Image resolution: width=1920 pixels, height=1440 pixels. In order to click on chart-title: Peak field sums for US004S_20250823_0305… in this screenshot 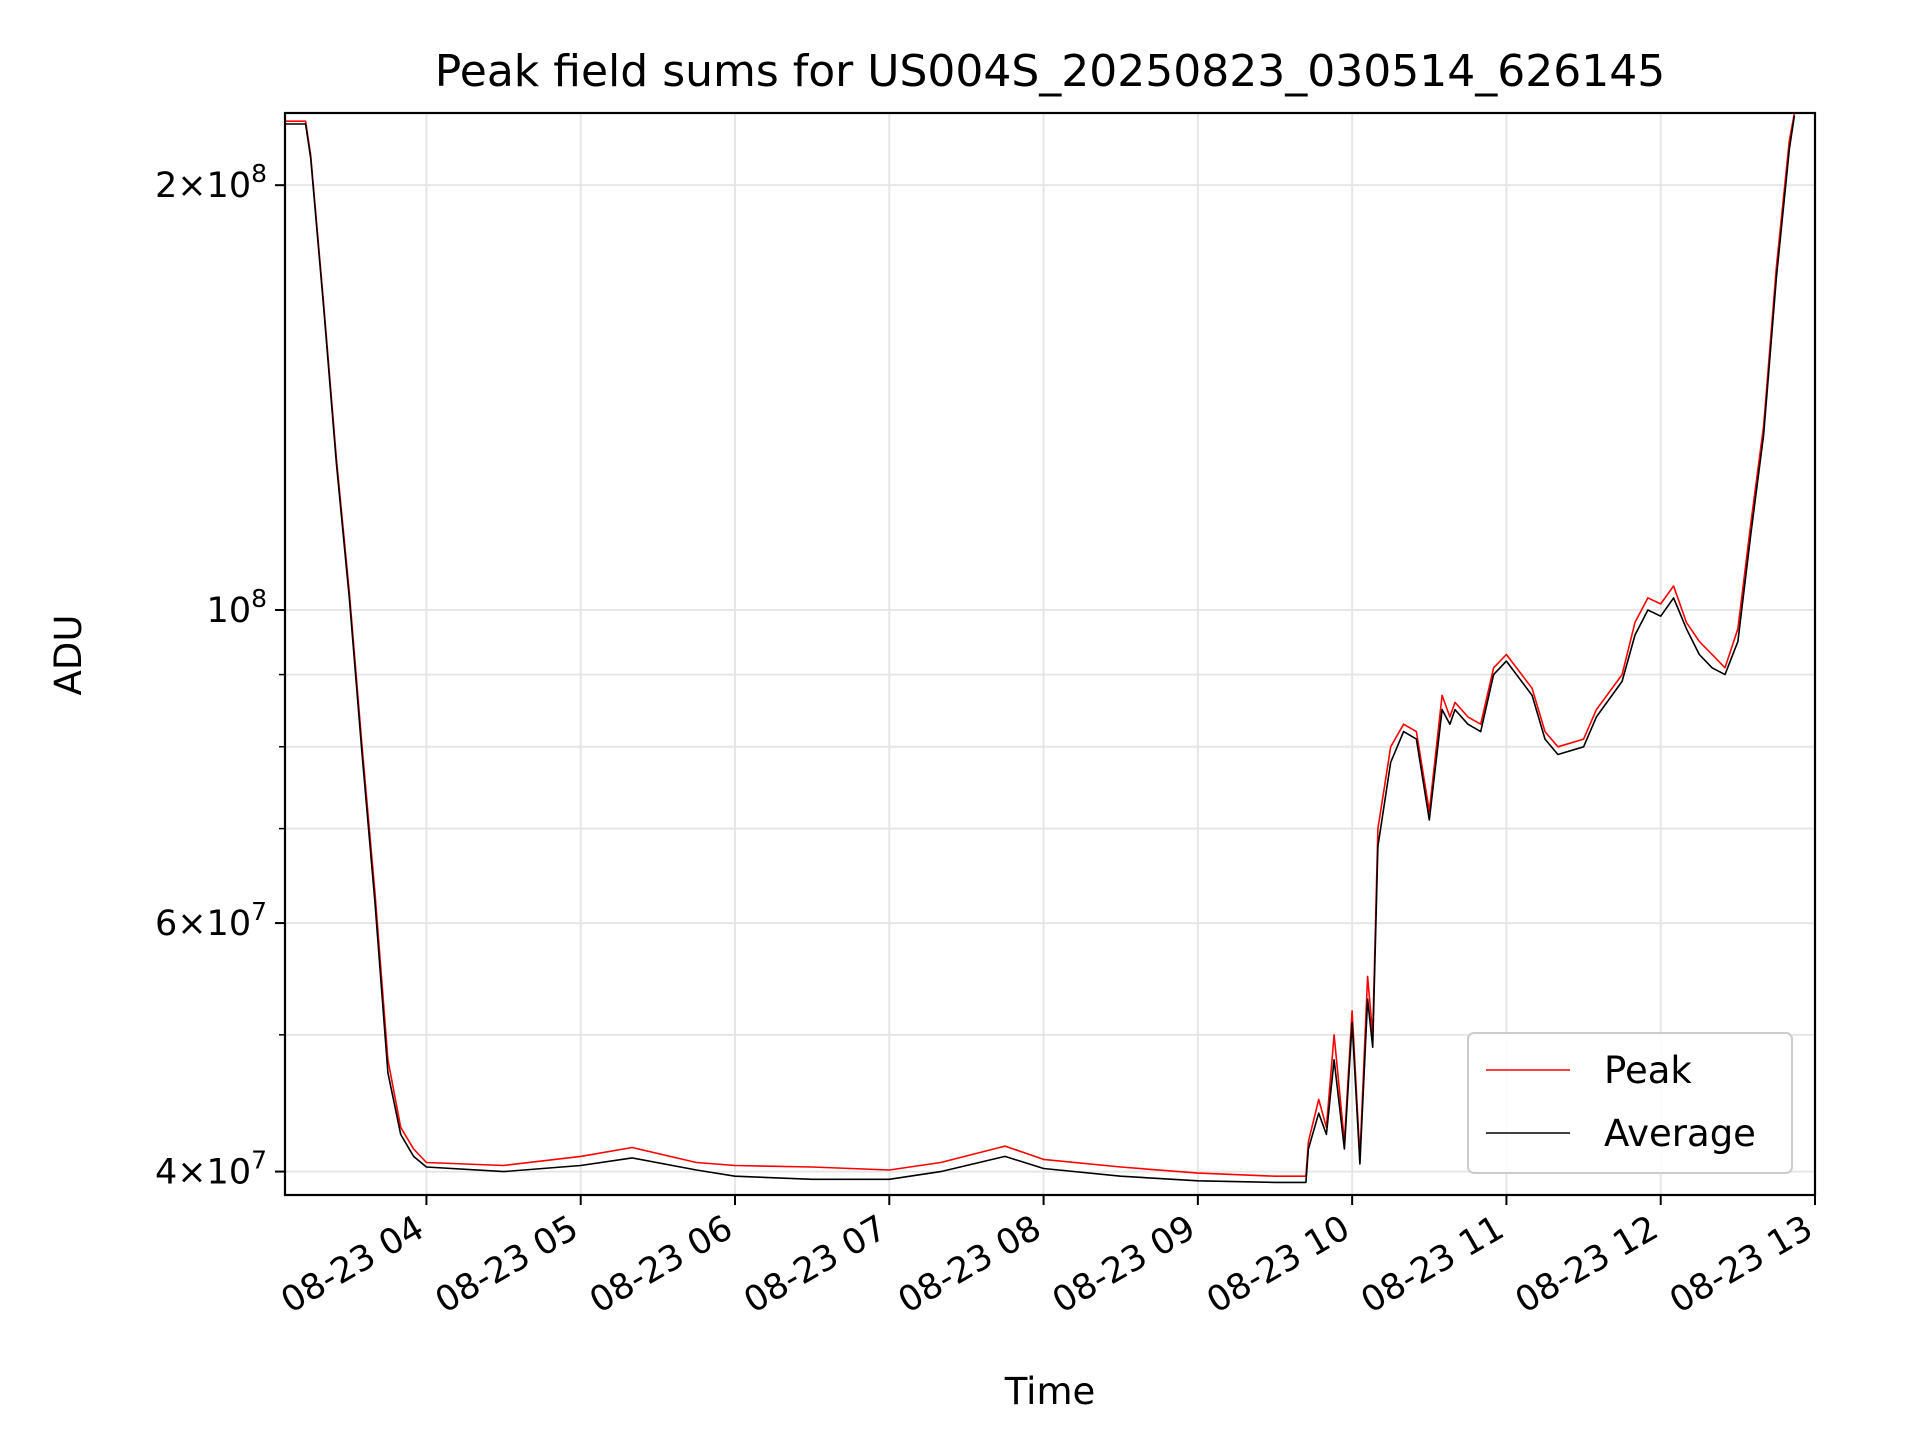, I will do `click(1050, 71)`.